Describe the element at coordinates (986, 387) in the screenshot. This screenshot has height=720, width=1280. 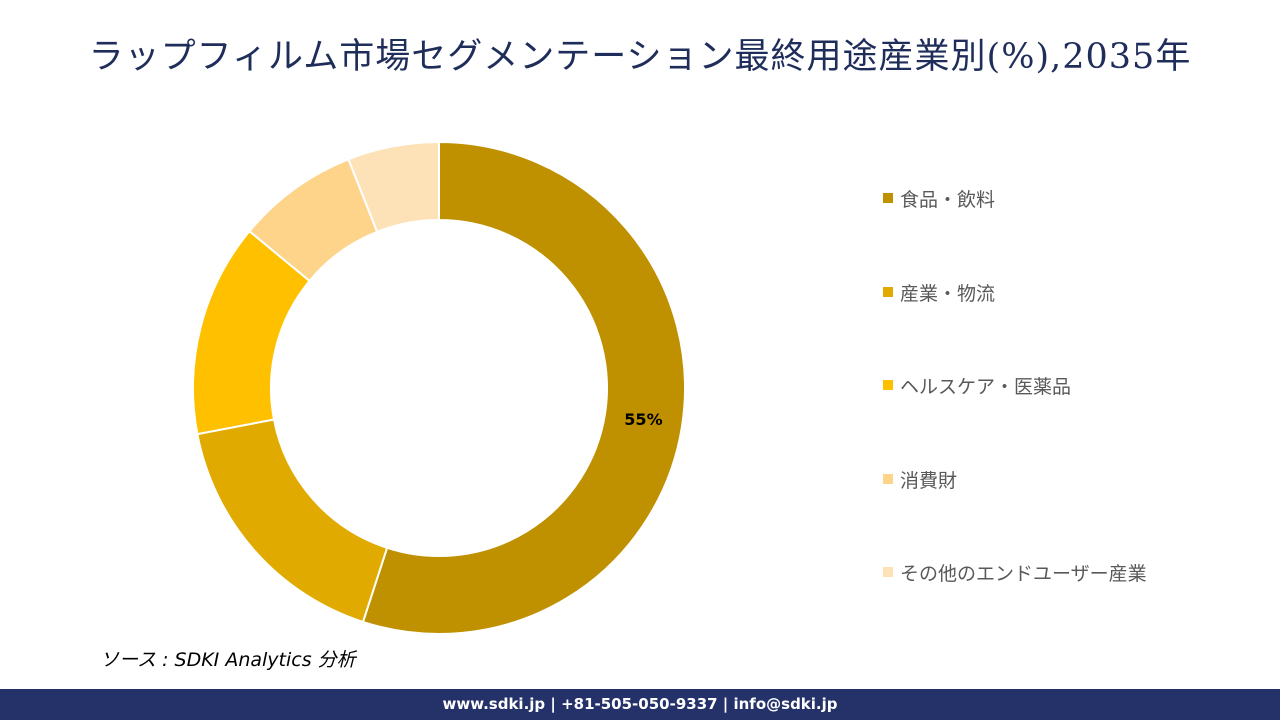
I see `legend-label: ヘルスケア・医薬品` at that location.